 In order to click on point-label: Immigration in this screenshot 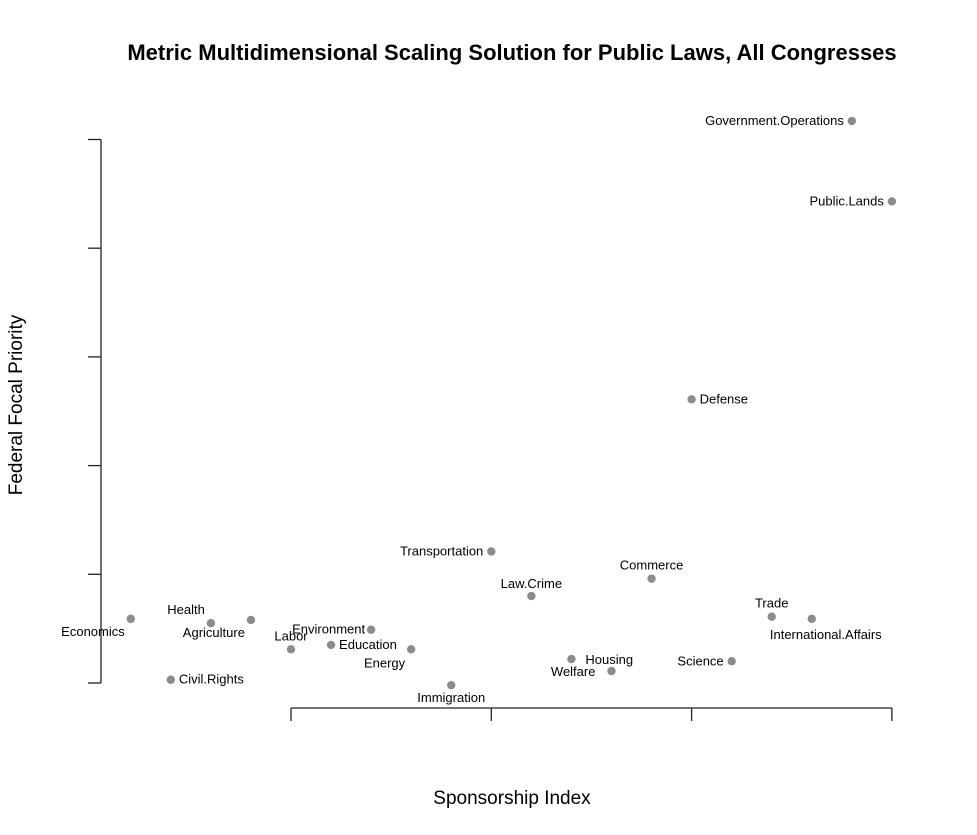, I will do `click(451, 697)`.